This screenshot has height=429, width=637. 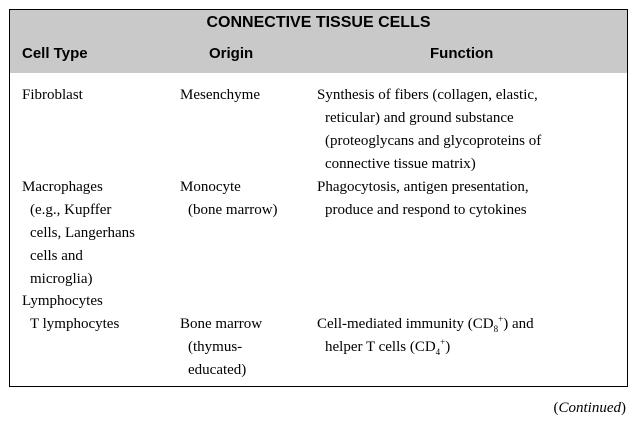 What do you see at coordinates (75, 324) in the screenshot?
I see `cell-type-t-lymphocytes: T lymphocytes` at bounding box center [75, 324].